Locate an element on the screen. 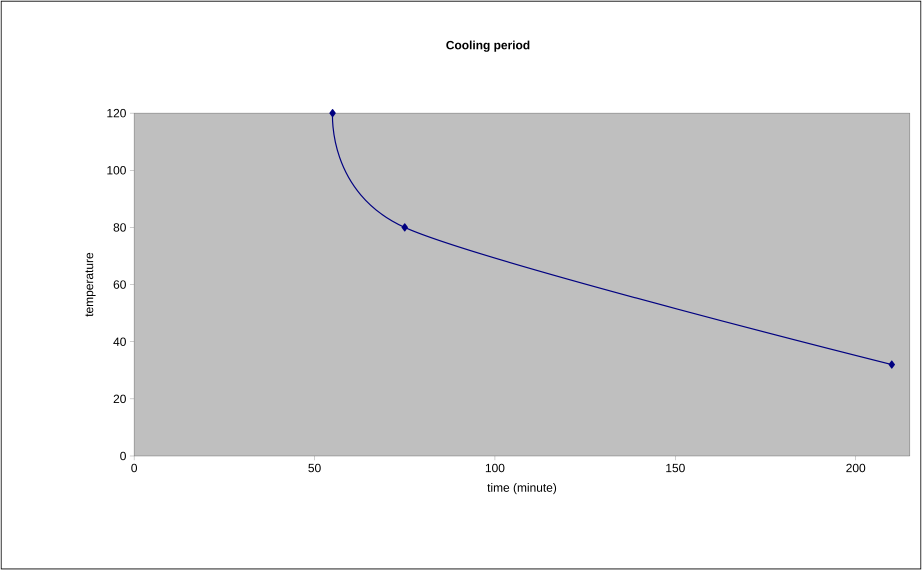  y-tick-label: 80 is located at coordinates (120, 227).